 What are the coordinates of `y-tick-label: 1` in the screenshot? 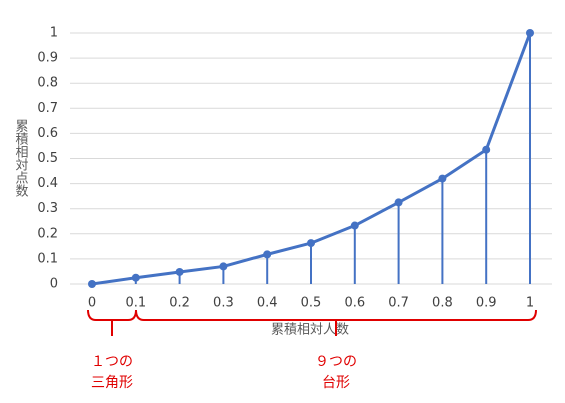 It's located at (54, 33).